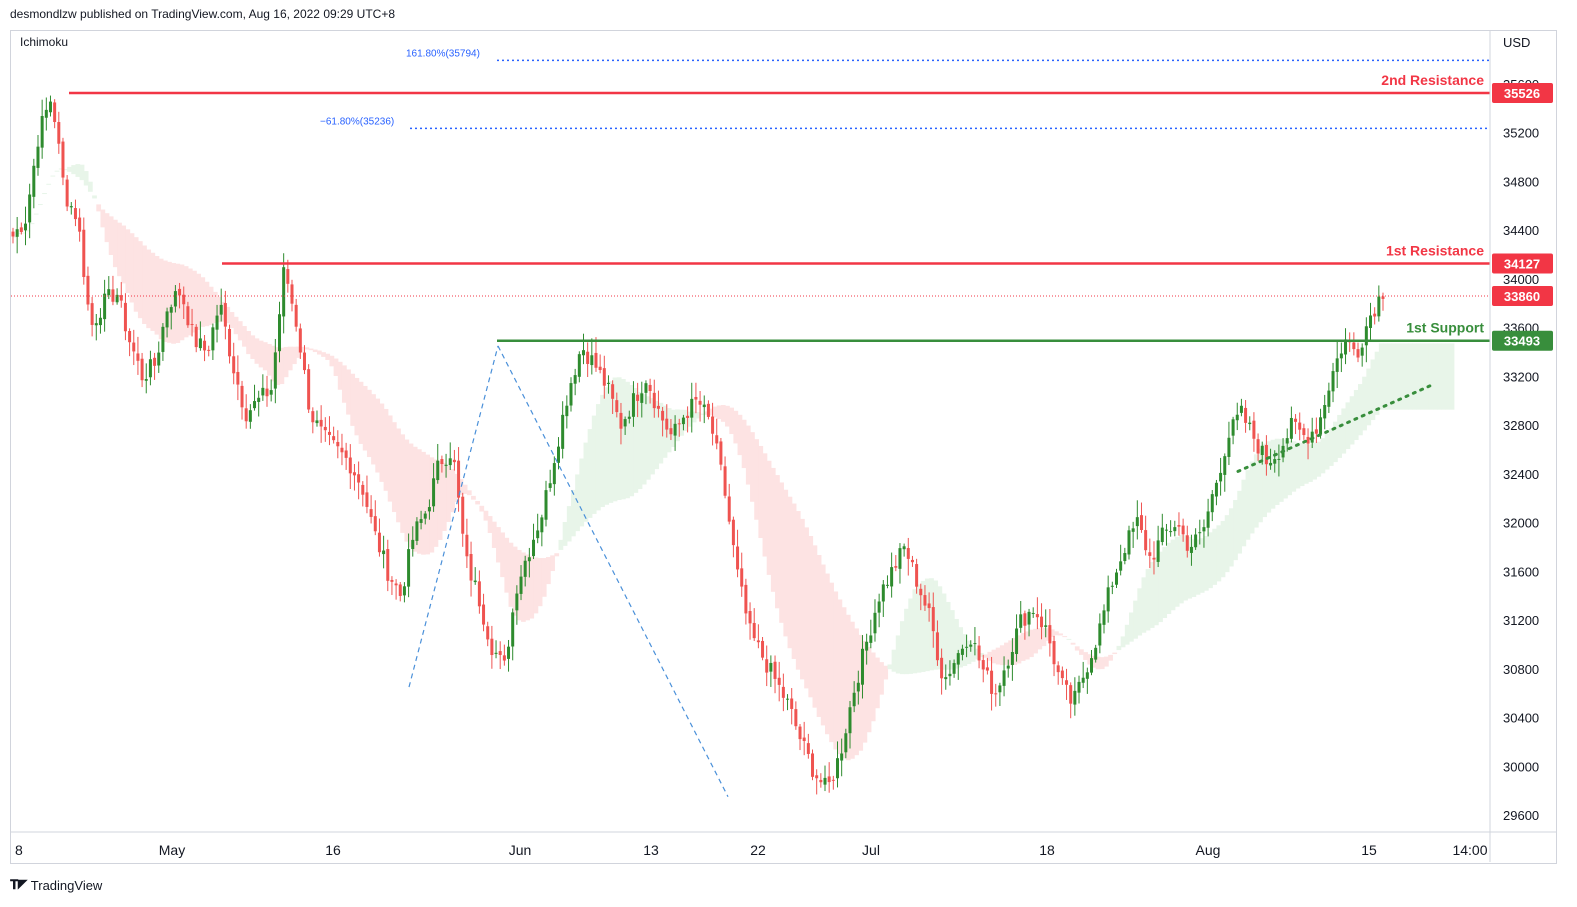 The width and height of the screenshot is (1577, 907). Describe the element at coordinates (1521, 620) in the screenshot. I see `y-tick-label: 31200` at that location.